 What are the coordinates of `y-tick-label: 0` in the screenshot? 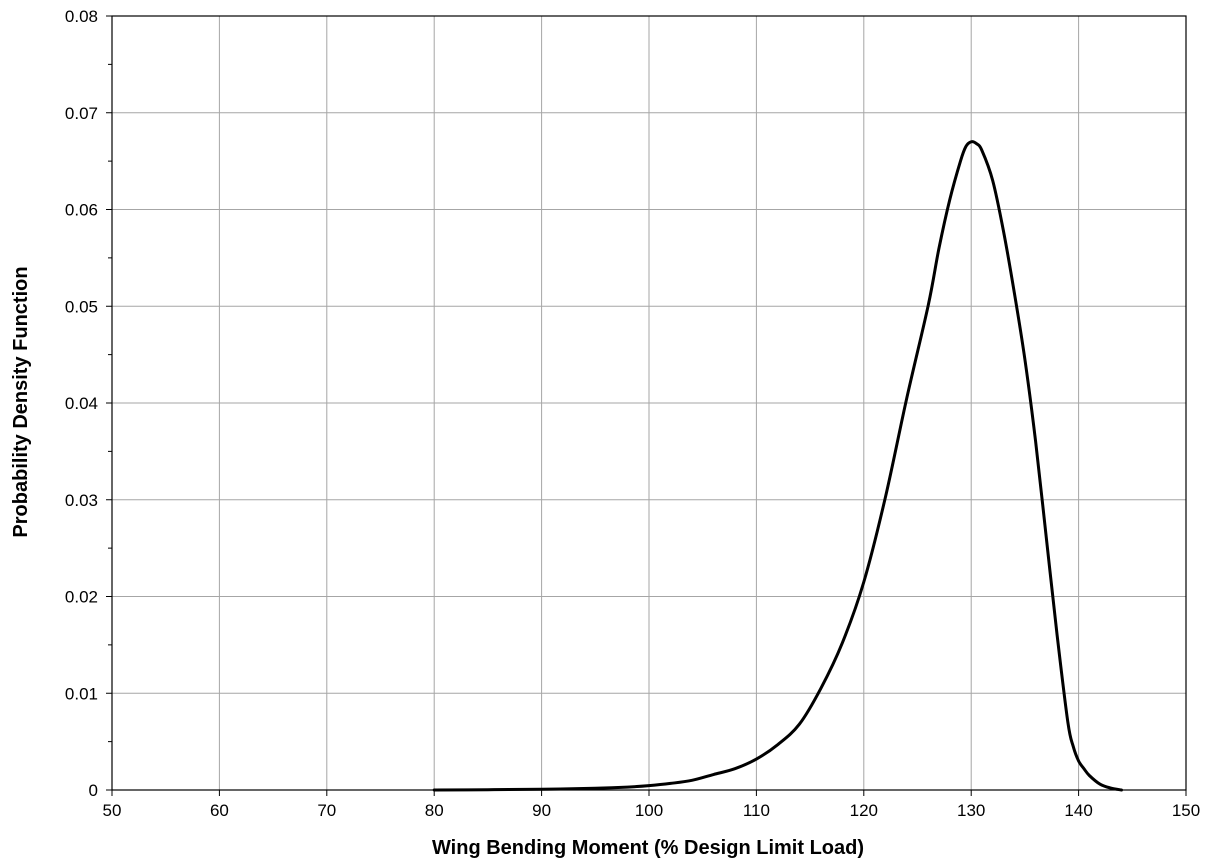 It's located at (93, 790).